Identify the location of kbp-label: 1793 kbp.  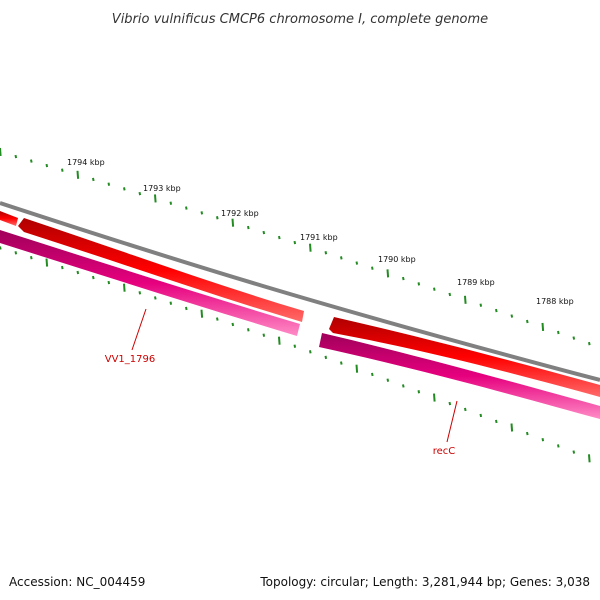
(162, 188).